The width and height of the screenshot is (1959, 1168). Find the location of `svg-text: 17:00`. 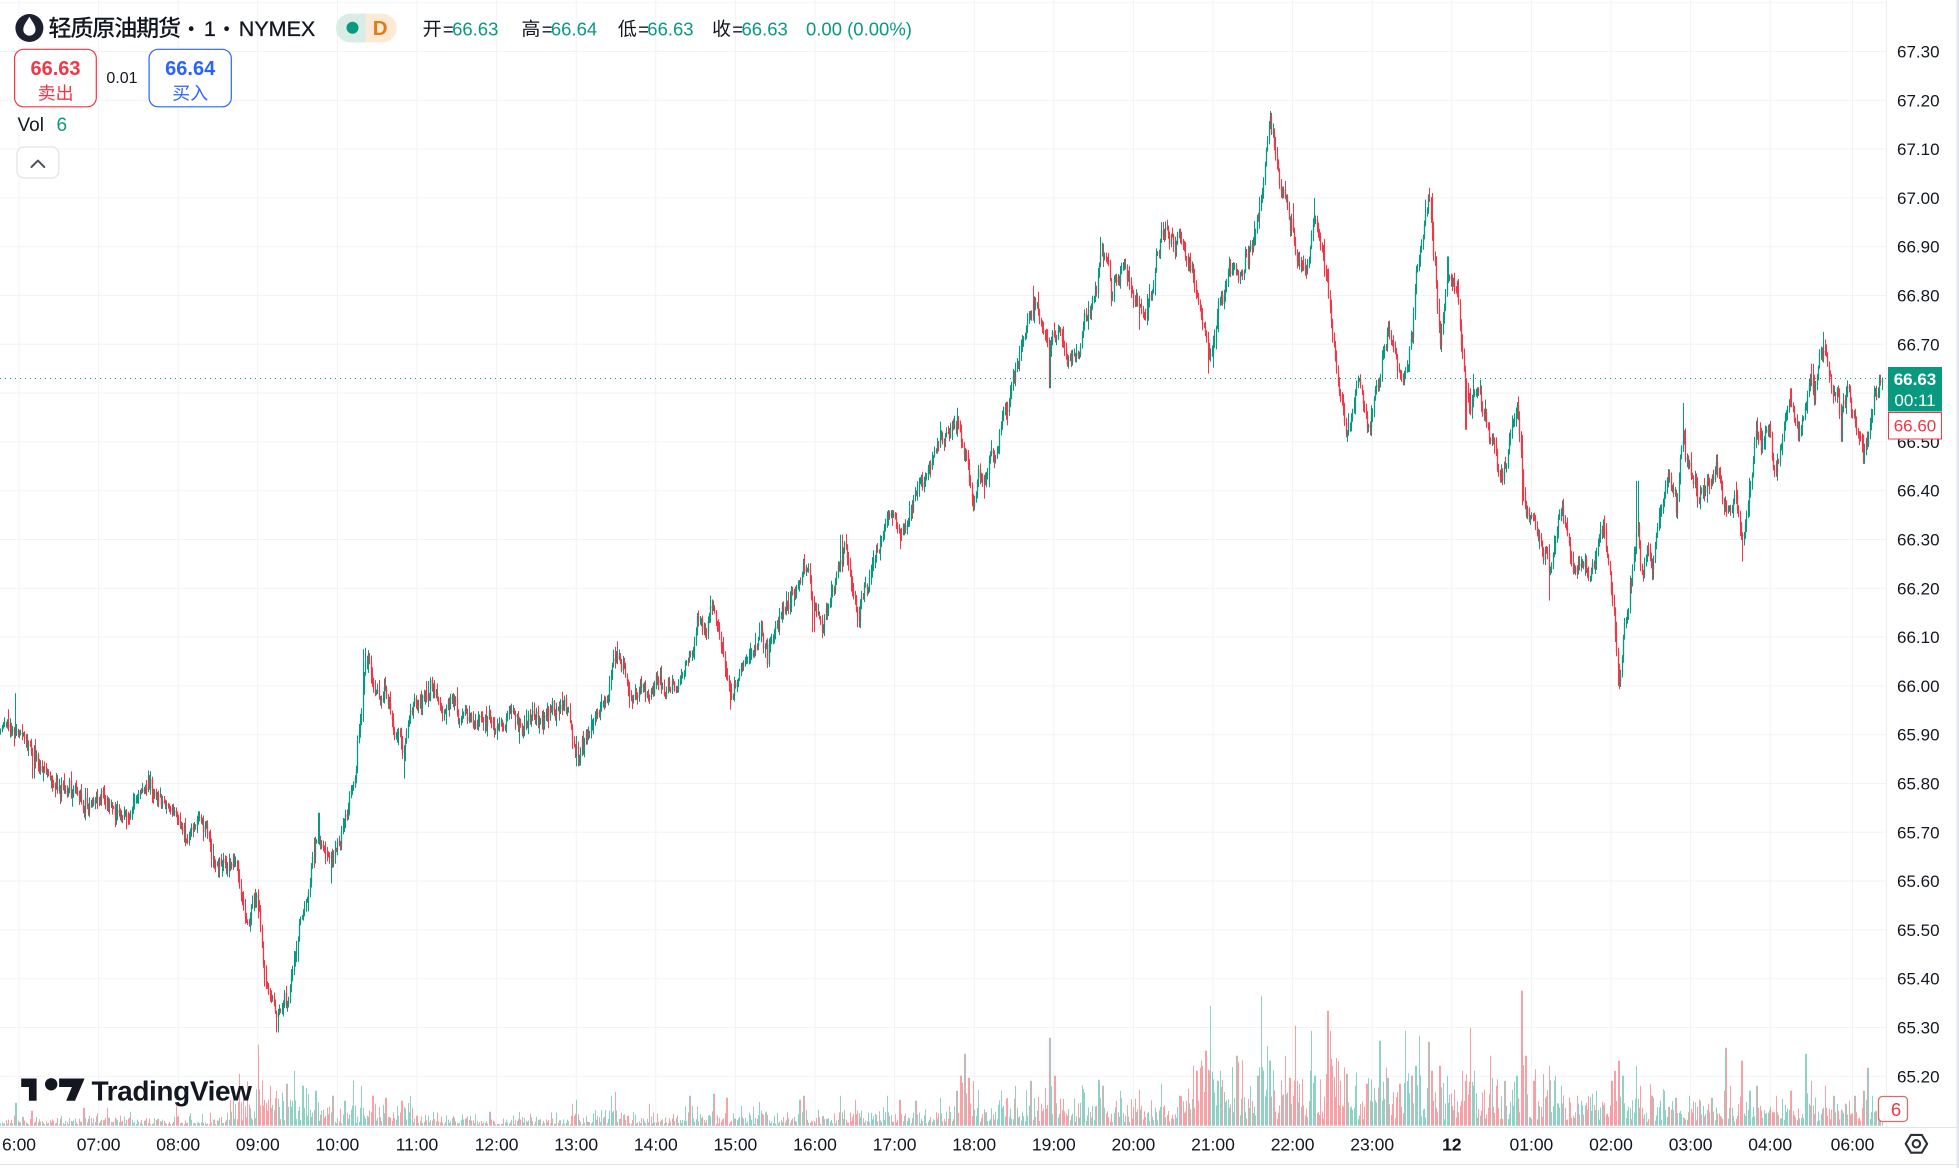

svg-text: 17:00 is located at coordinates (895, 1145).